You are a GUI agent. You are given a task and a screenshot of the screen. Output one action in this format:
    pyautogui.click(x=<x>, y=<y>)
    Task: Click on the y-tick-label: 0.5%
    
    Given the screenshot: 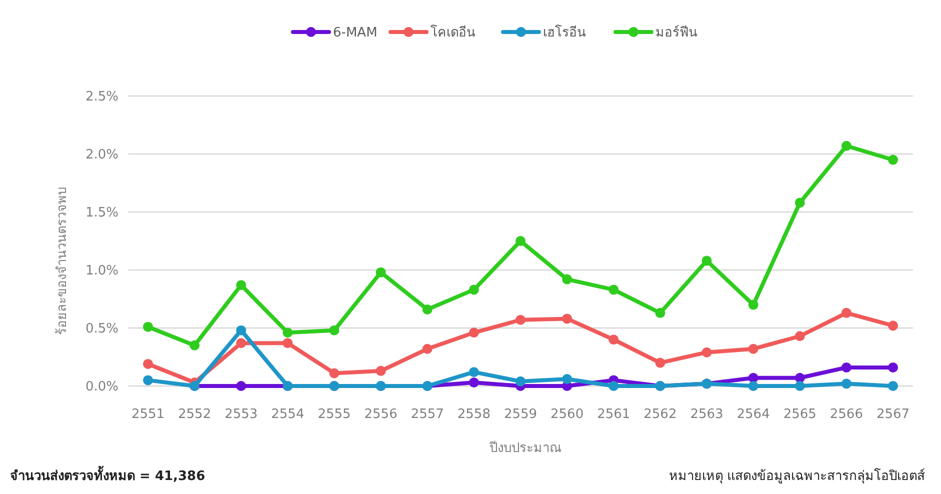 What is the action you would take?
    pyautogui.click(x=102, y=329)
    